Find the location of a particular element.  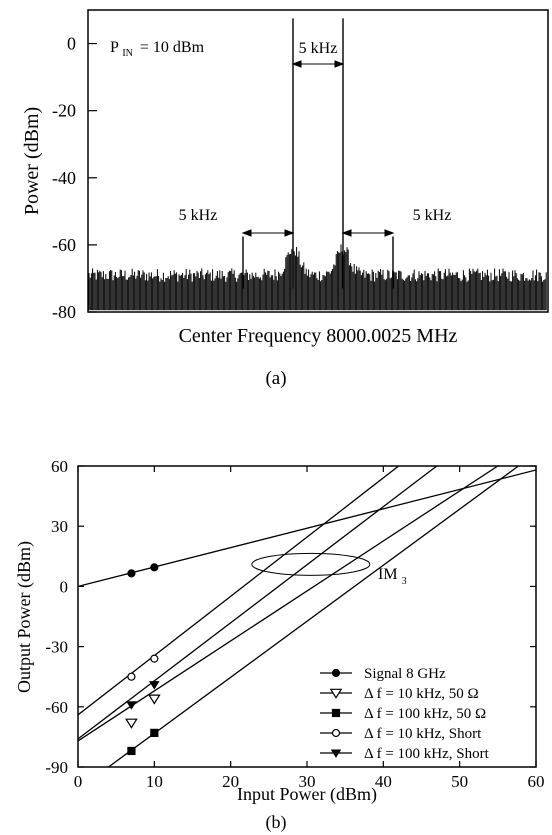

spacing-label-center: 5 kHz is located at coordinates (318, 48).